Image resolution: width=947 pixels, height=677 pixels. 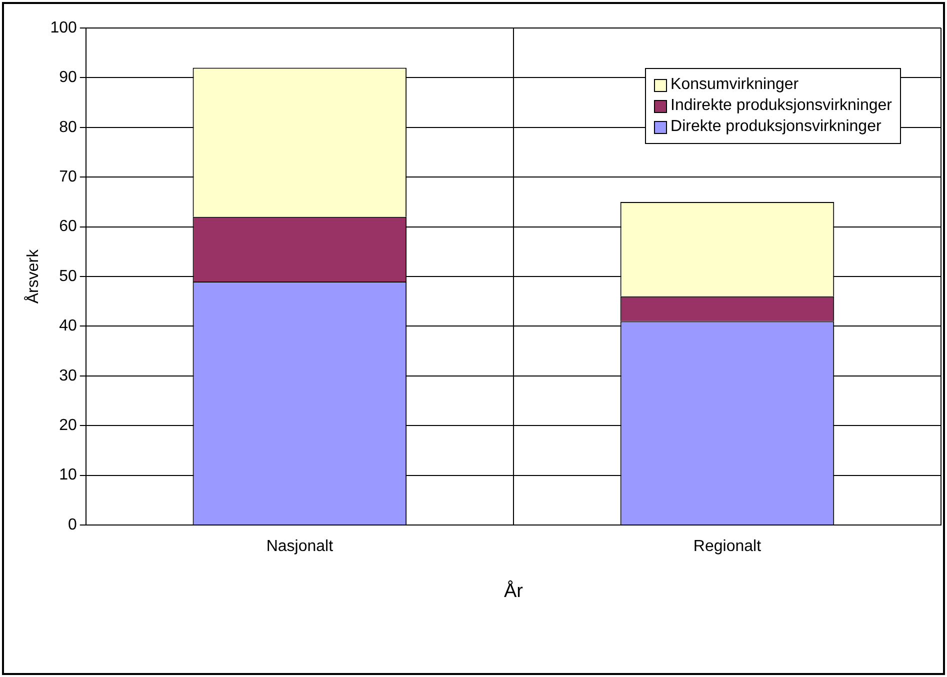 I want to click on legend-label: Indirekte produksjonsvirkninger, so click(x=781, y=106).